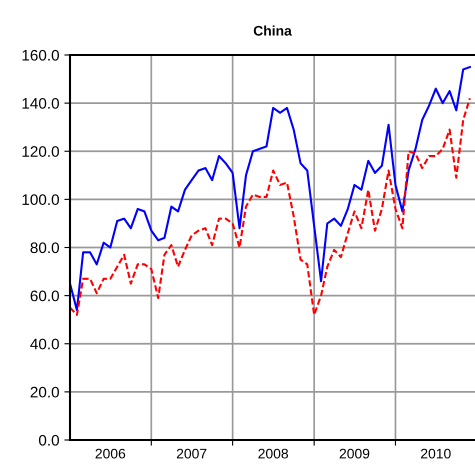  I want to click on y-tick-label: 80.0, so click(44, 248).